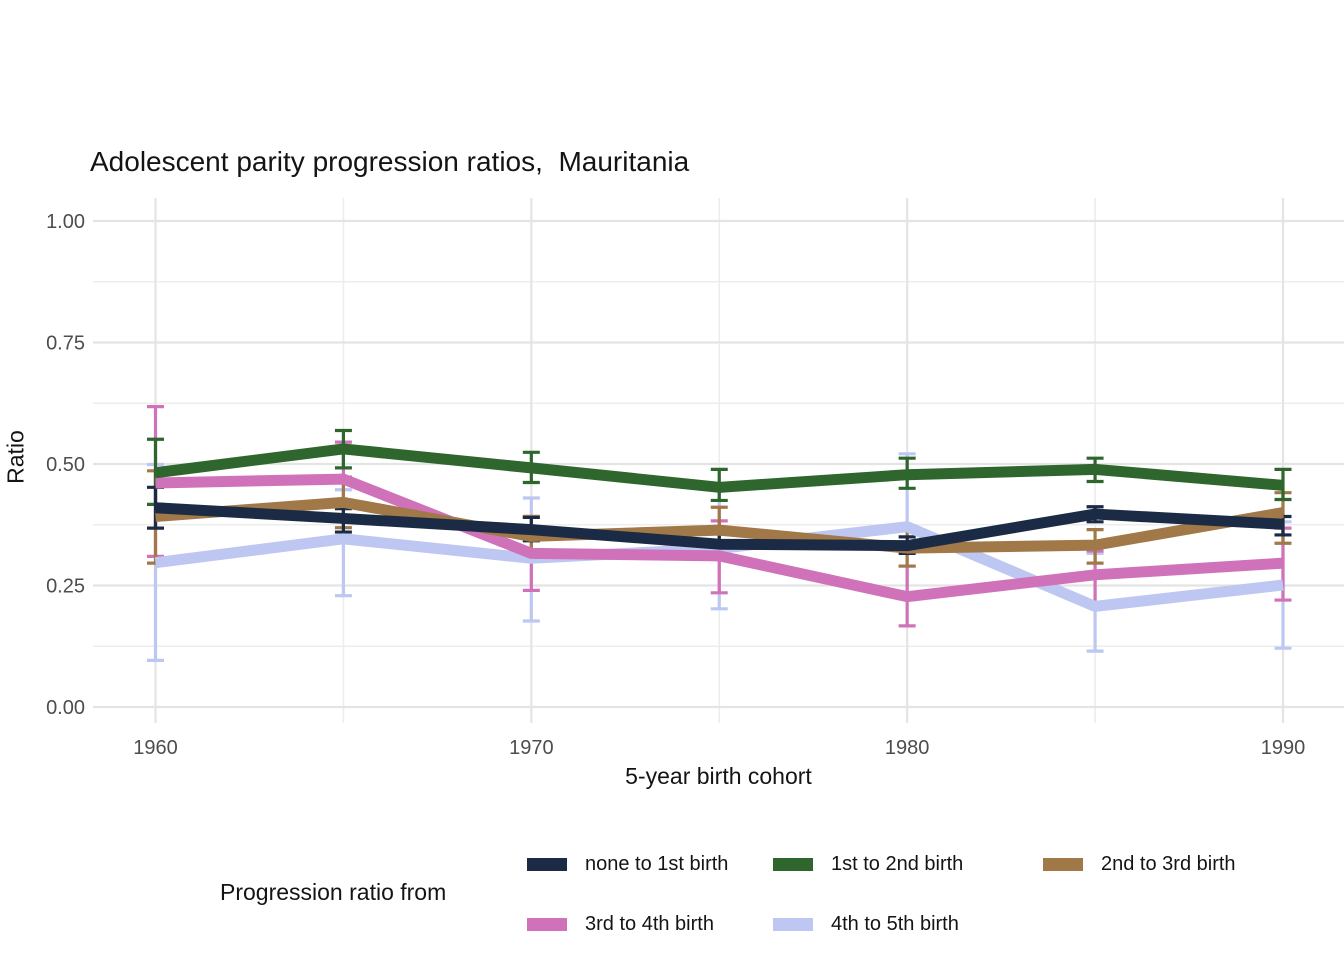 This screenshot has width=1344, height=960. What do you see at coordinates (65, 708) in the screenshot?
I see `y-tick-label: 0.00` at bounding box center [65, 708].